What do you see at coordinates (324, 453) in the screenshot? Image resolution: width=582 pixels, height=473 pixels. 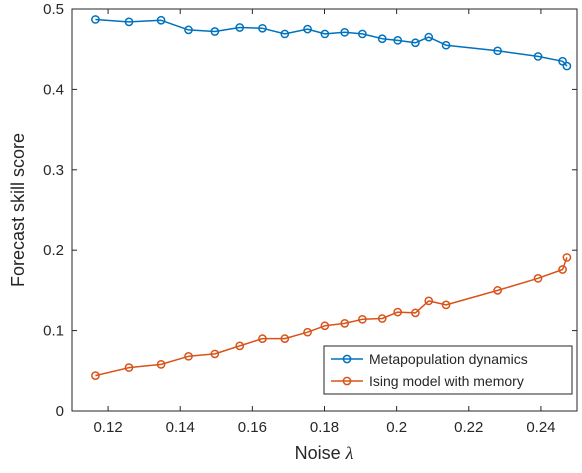 I see `x-axis-label: Noise λ` at bounding box center [324, 453].